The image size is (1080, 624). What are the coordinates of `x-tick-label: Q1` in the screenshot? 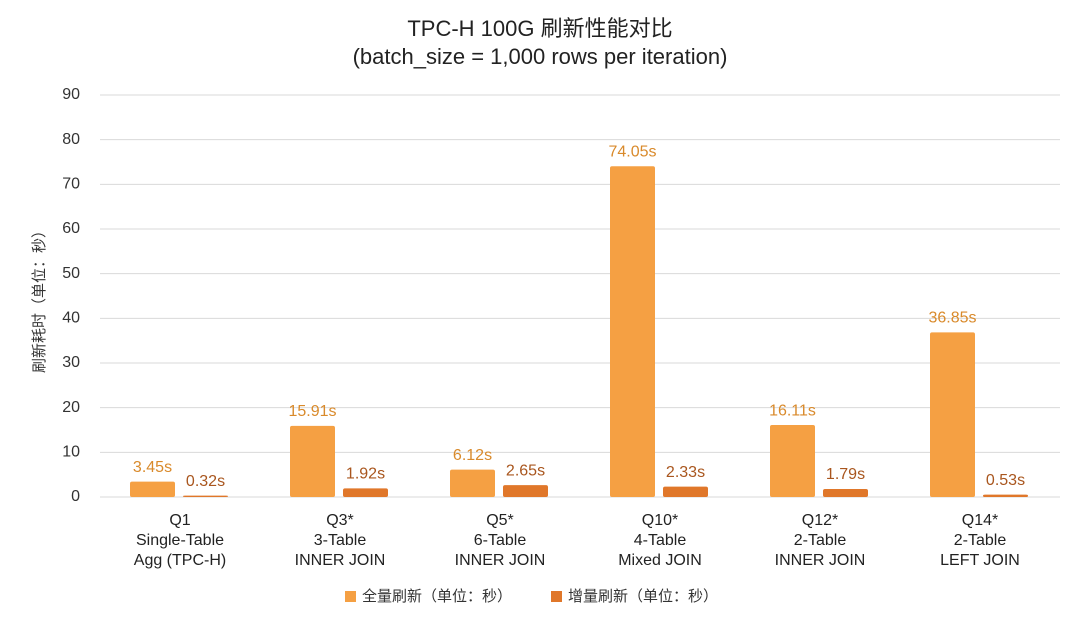 It's located at (179, 520).